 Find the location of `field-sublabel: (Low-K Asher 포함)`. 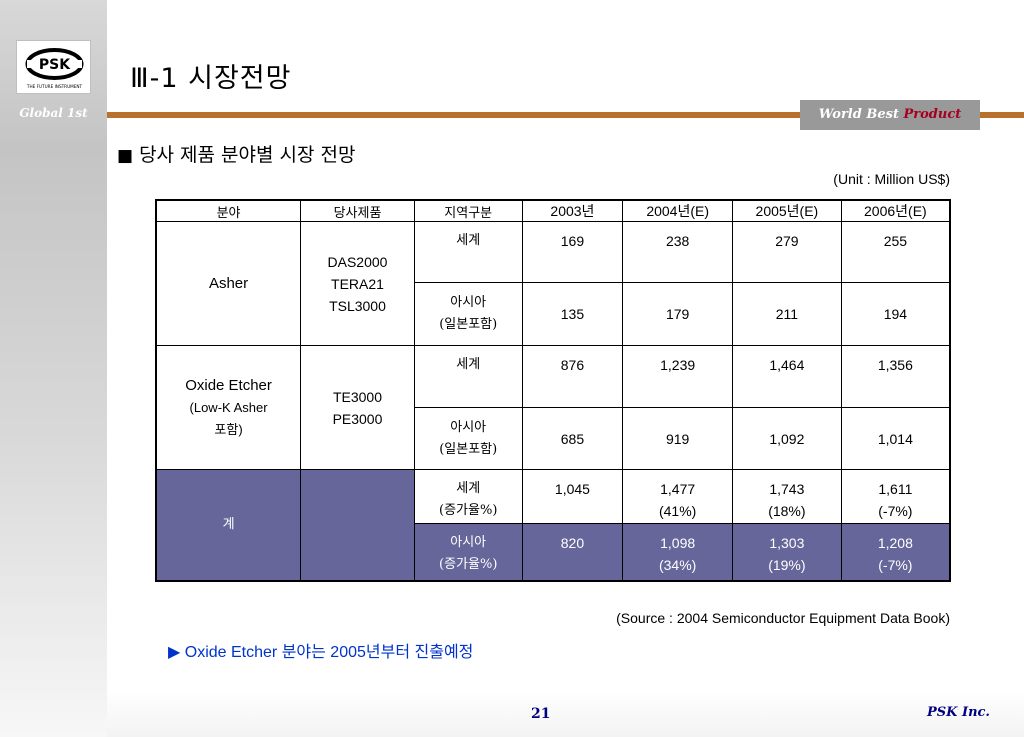

field-sublabel: (Low-K Asher 포함) is located at coordinates (228, 418).